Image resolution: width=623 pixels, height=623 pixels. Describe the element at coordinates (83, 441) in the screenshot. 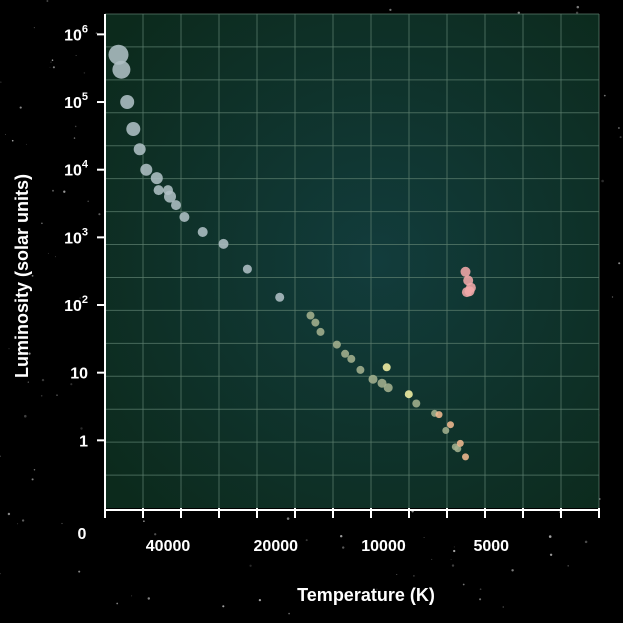

I see `y-tick-label: 1` at that location.